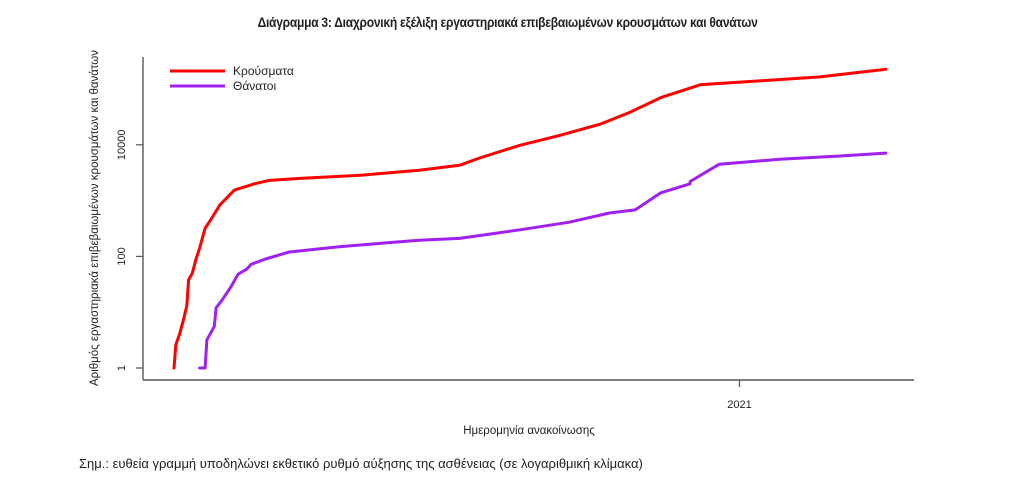 This screenshot has height=499, width=1015. What do you see at coordinates (529, 431) in the screenshot?
I see `x-axis-label: Ημερομηνία ανακοίνωσης` at bounding box center [529, 431].